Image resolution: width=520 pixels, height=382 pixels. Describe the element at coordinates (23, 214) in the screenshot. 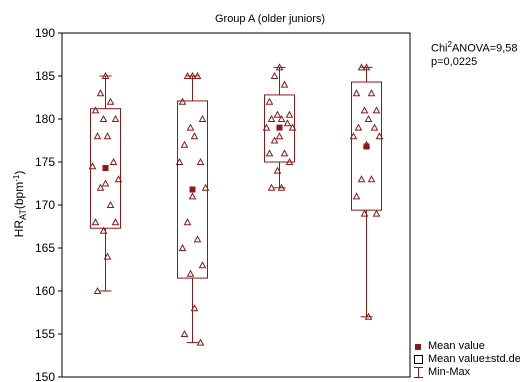

I see `y-axis-label-sub: AT` at that location.